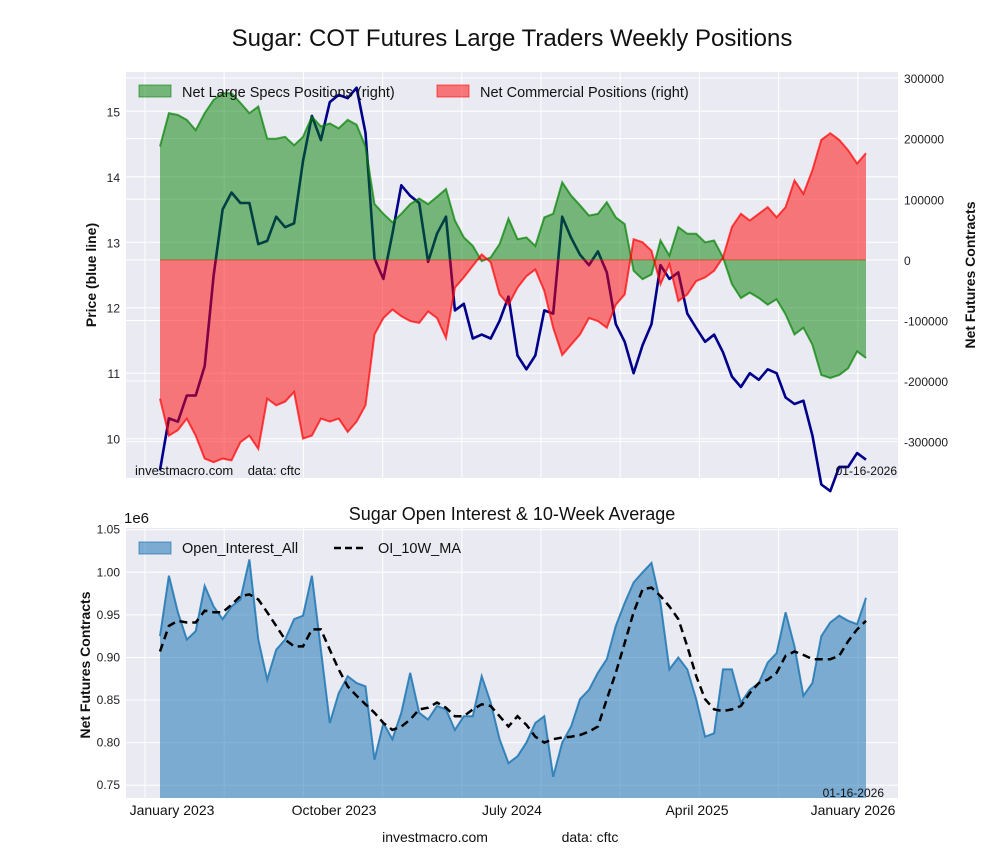 The width and height of the screenshot is (1000, 860). I want to click on open-interest-axis-ticks: 0.75 0.80 0.85 0.90 0.95 1.00 1.05, so click(109, 658).